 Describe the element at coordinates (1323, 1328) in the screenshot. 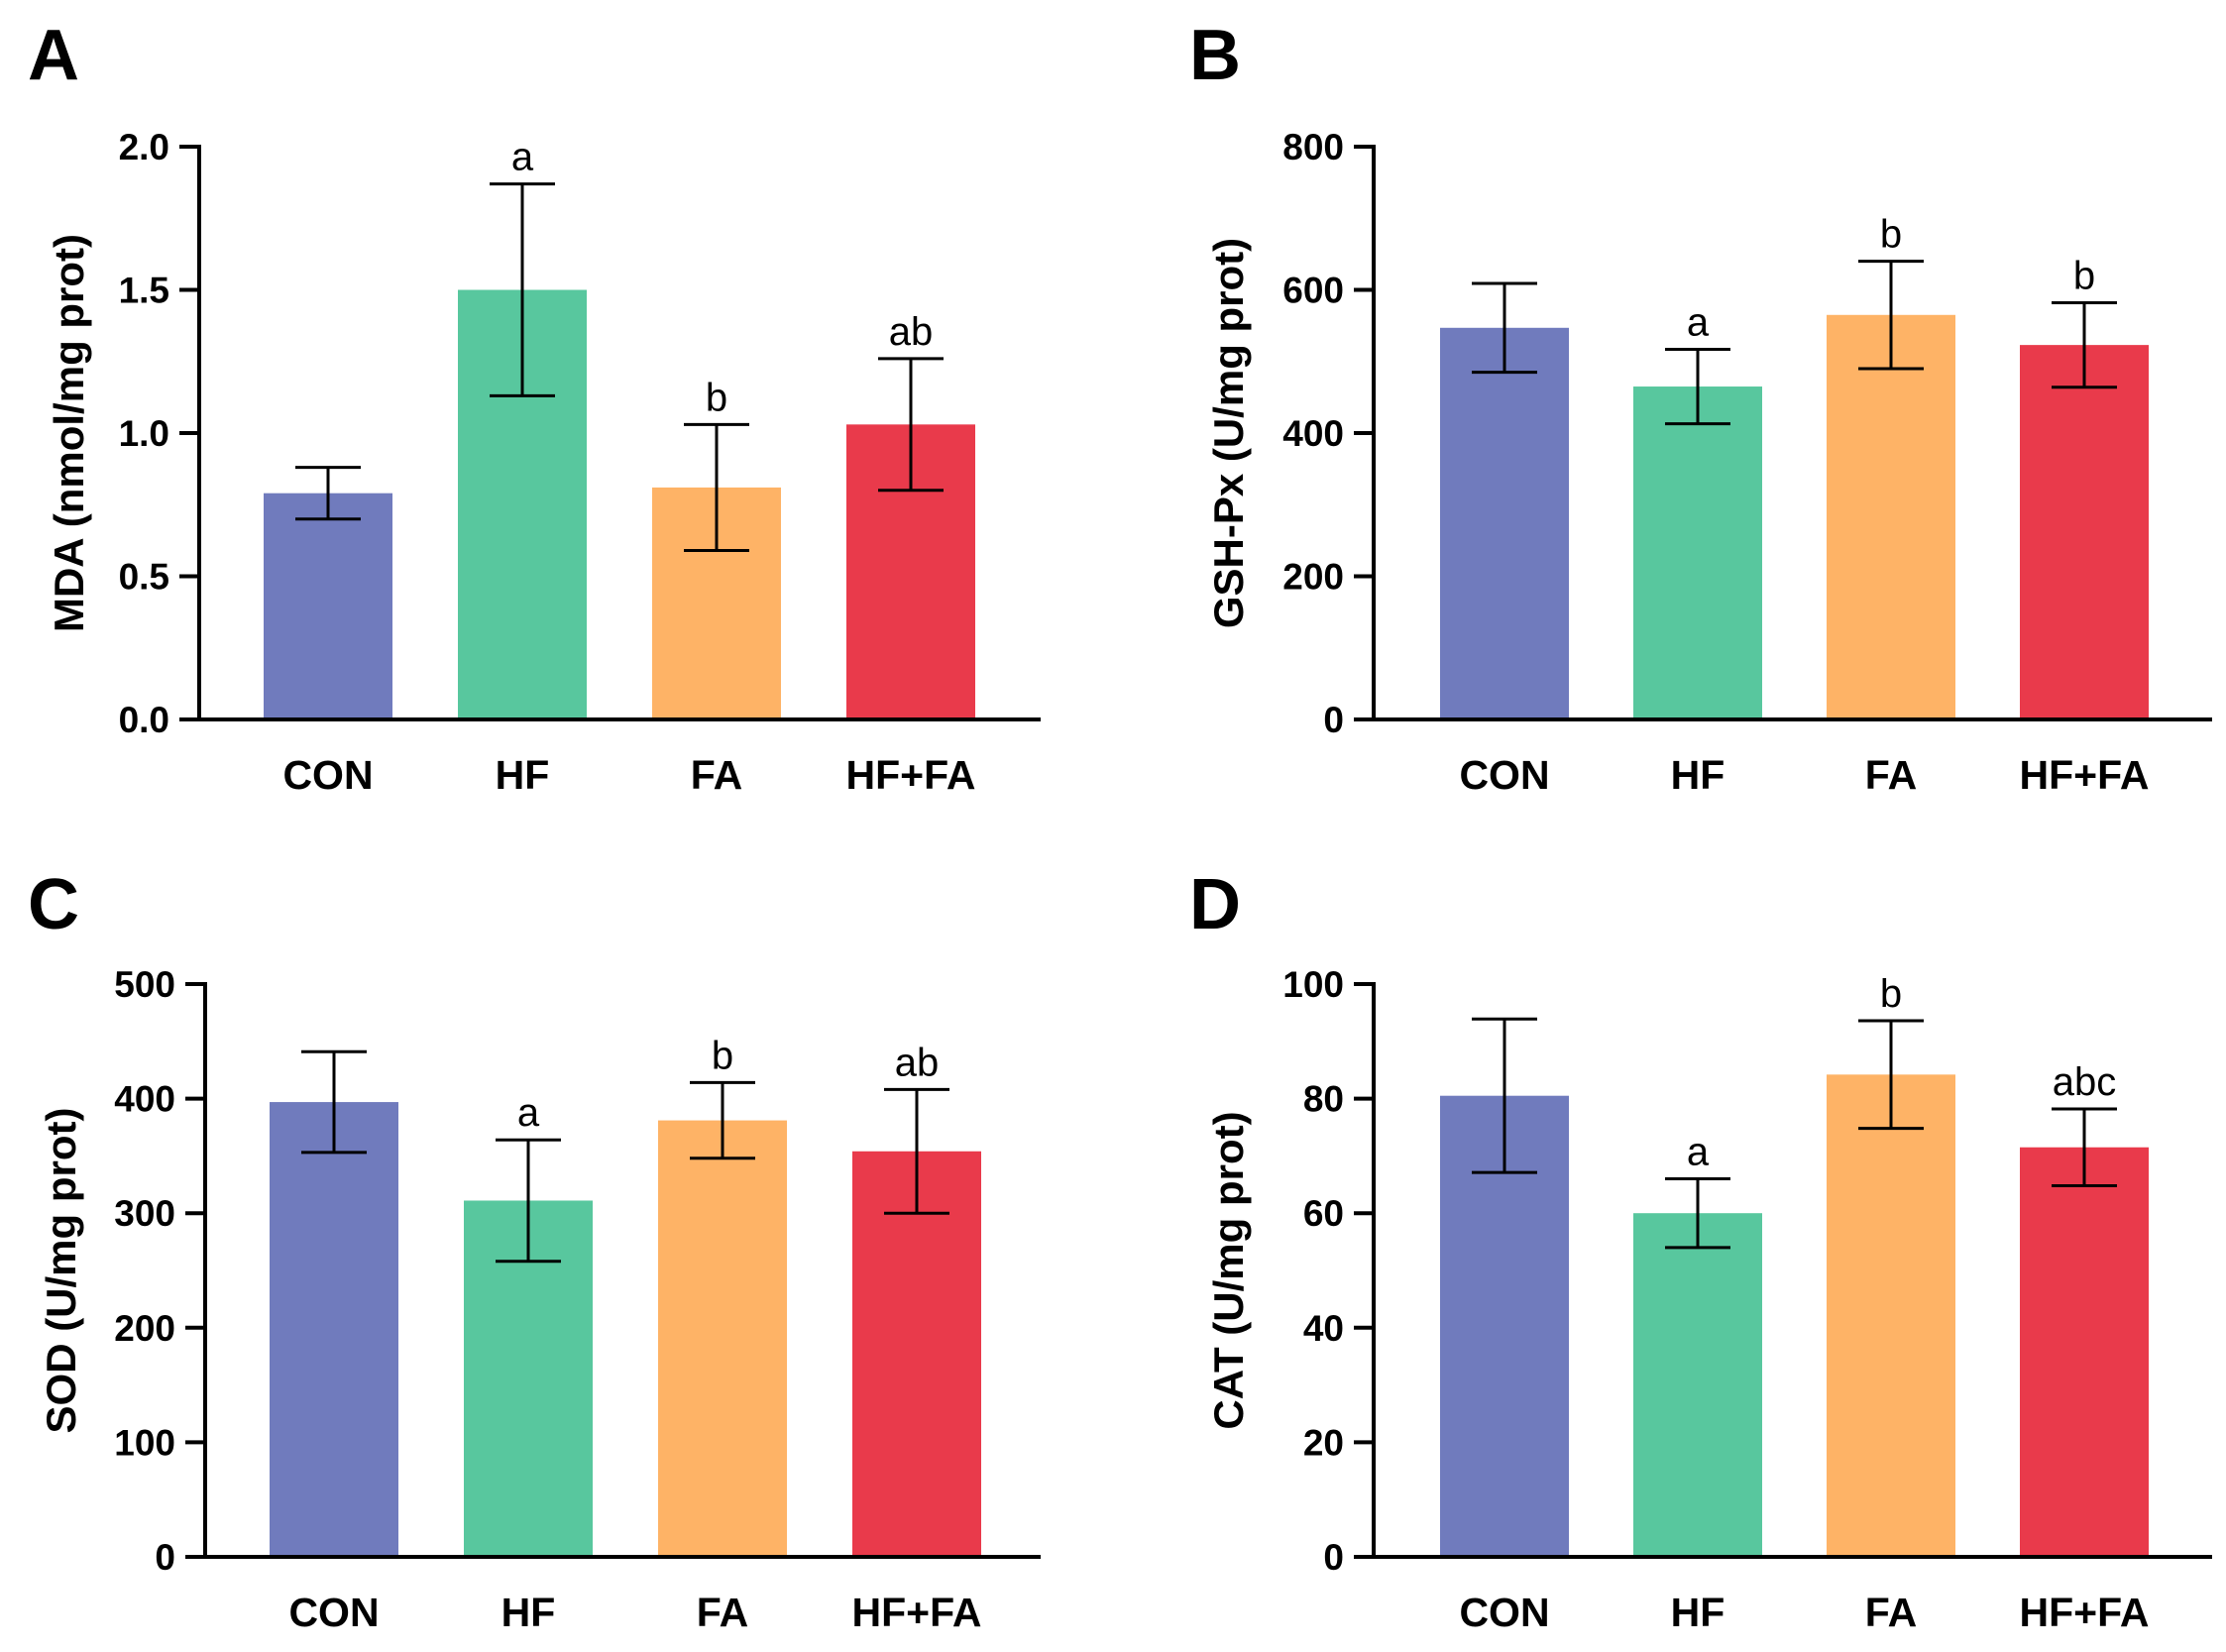

I see `y-tick-label: 40` at that location.